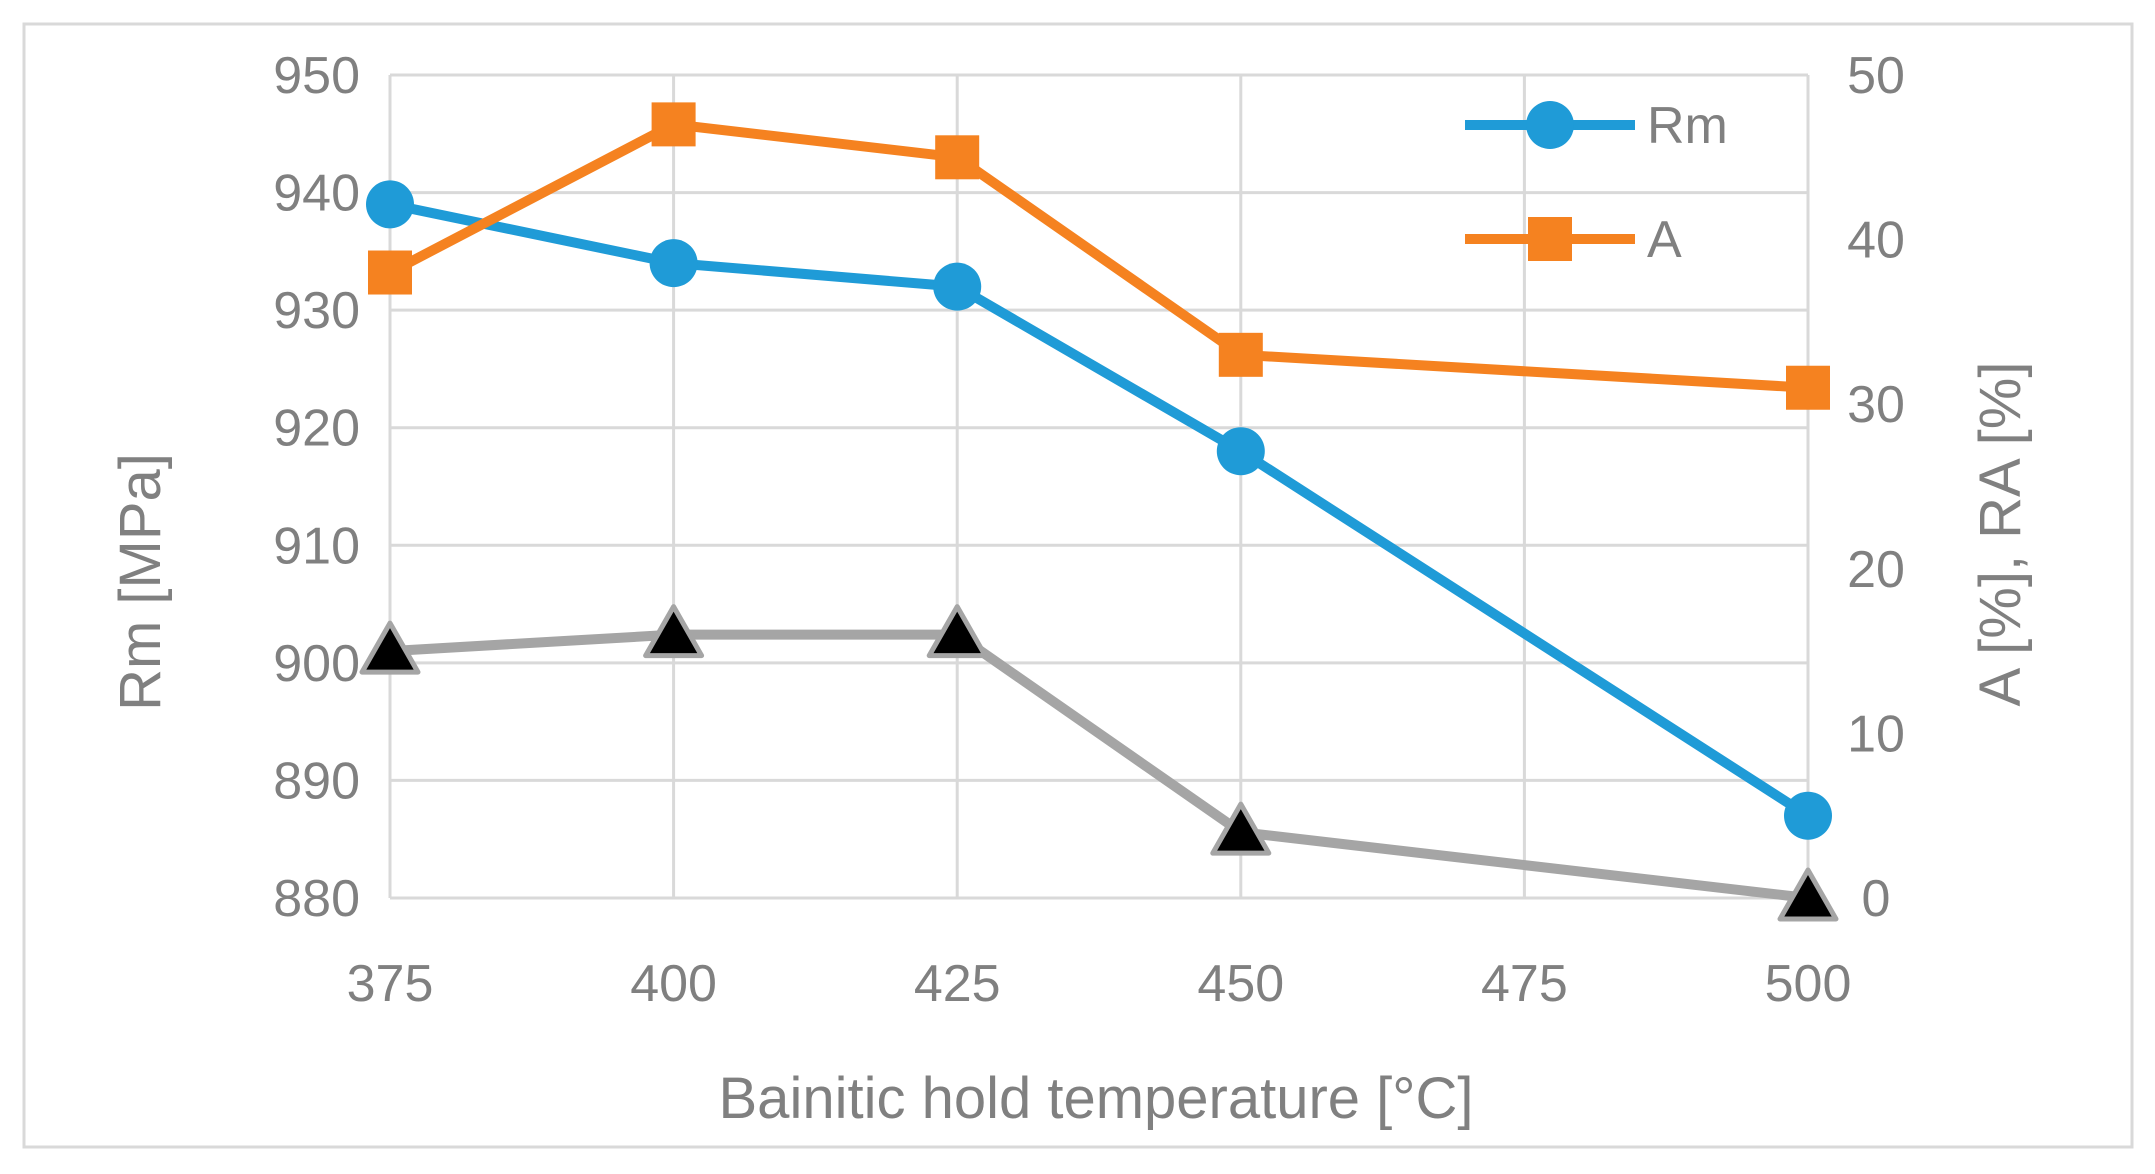  I want to click on x-tick-label-425: 425, so click(957, 984).